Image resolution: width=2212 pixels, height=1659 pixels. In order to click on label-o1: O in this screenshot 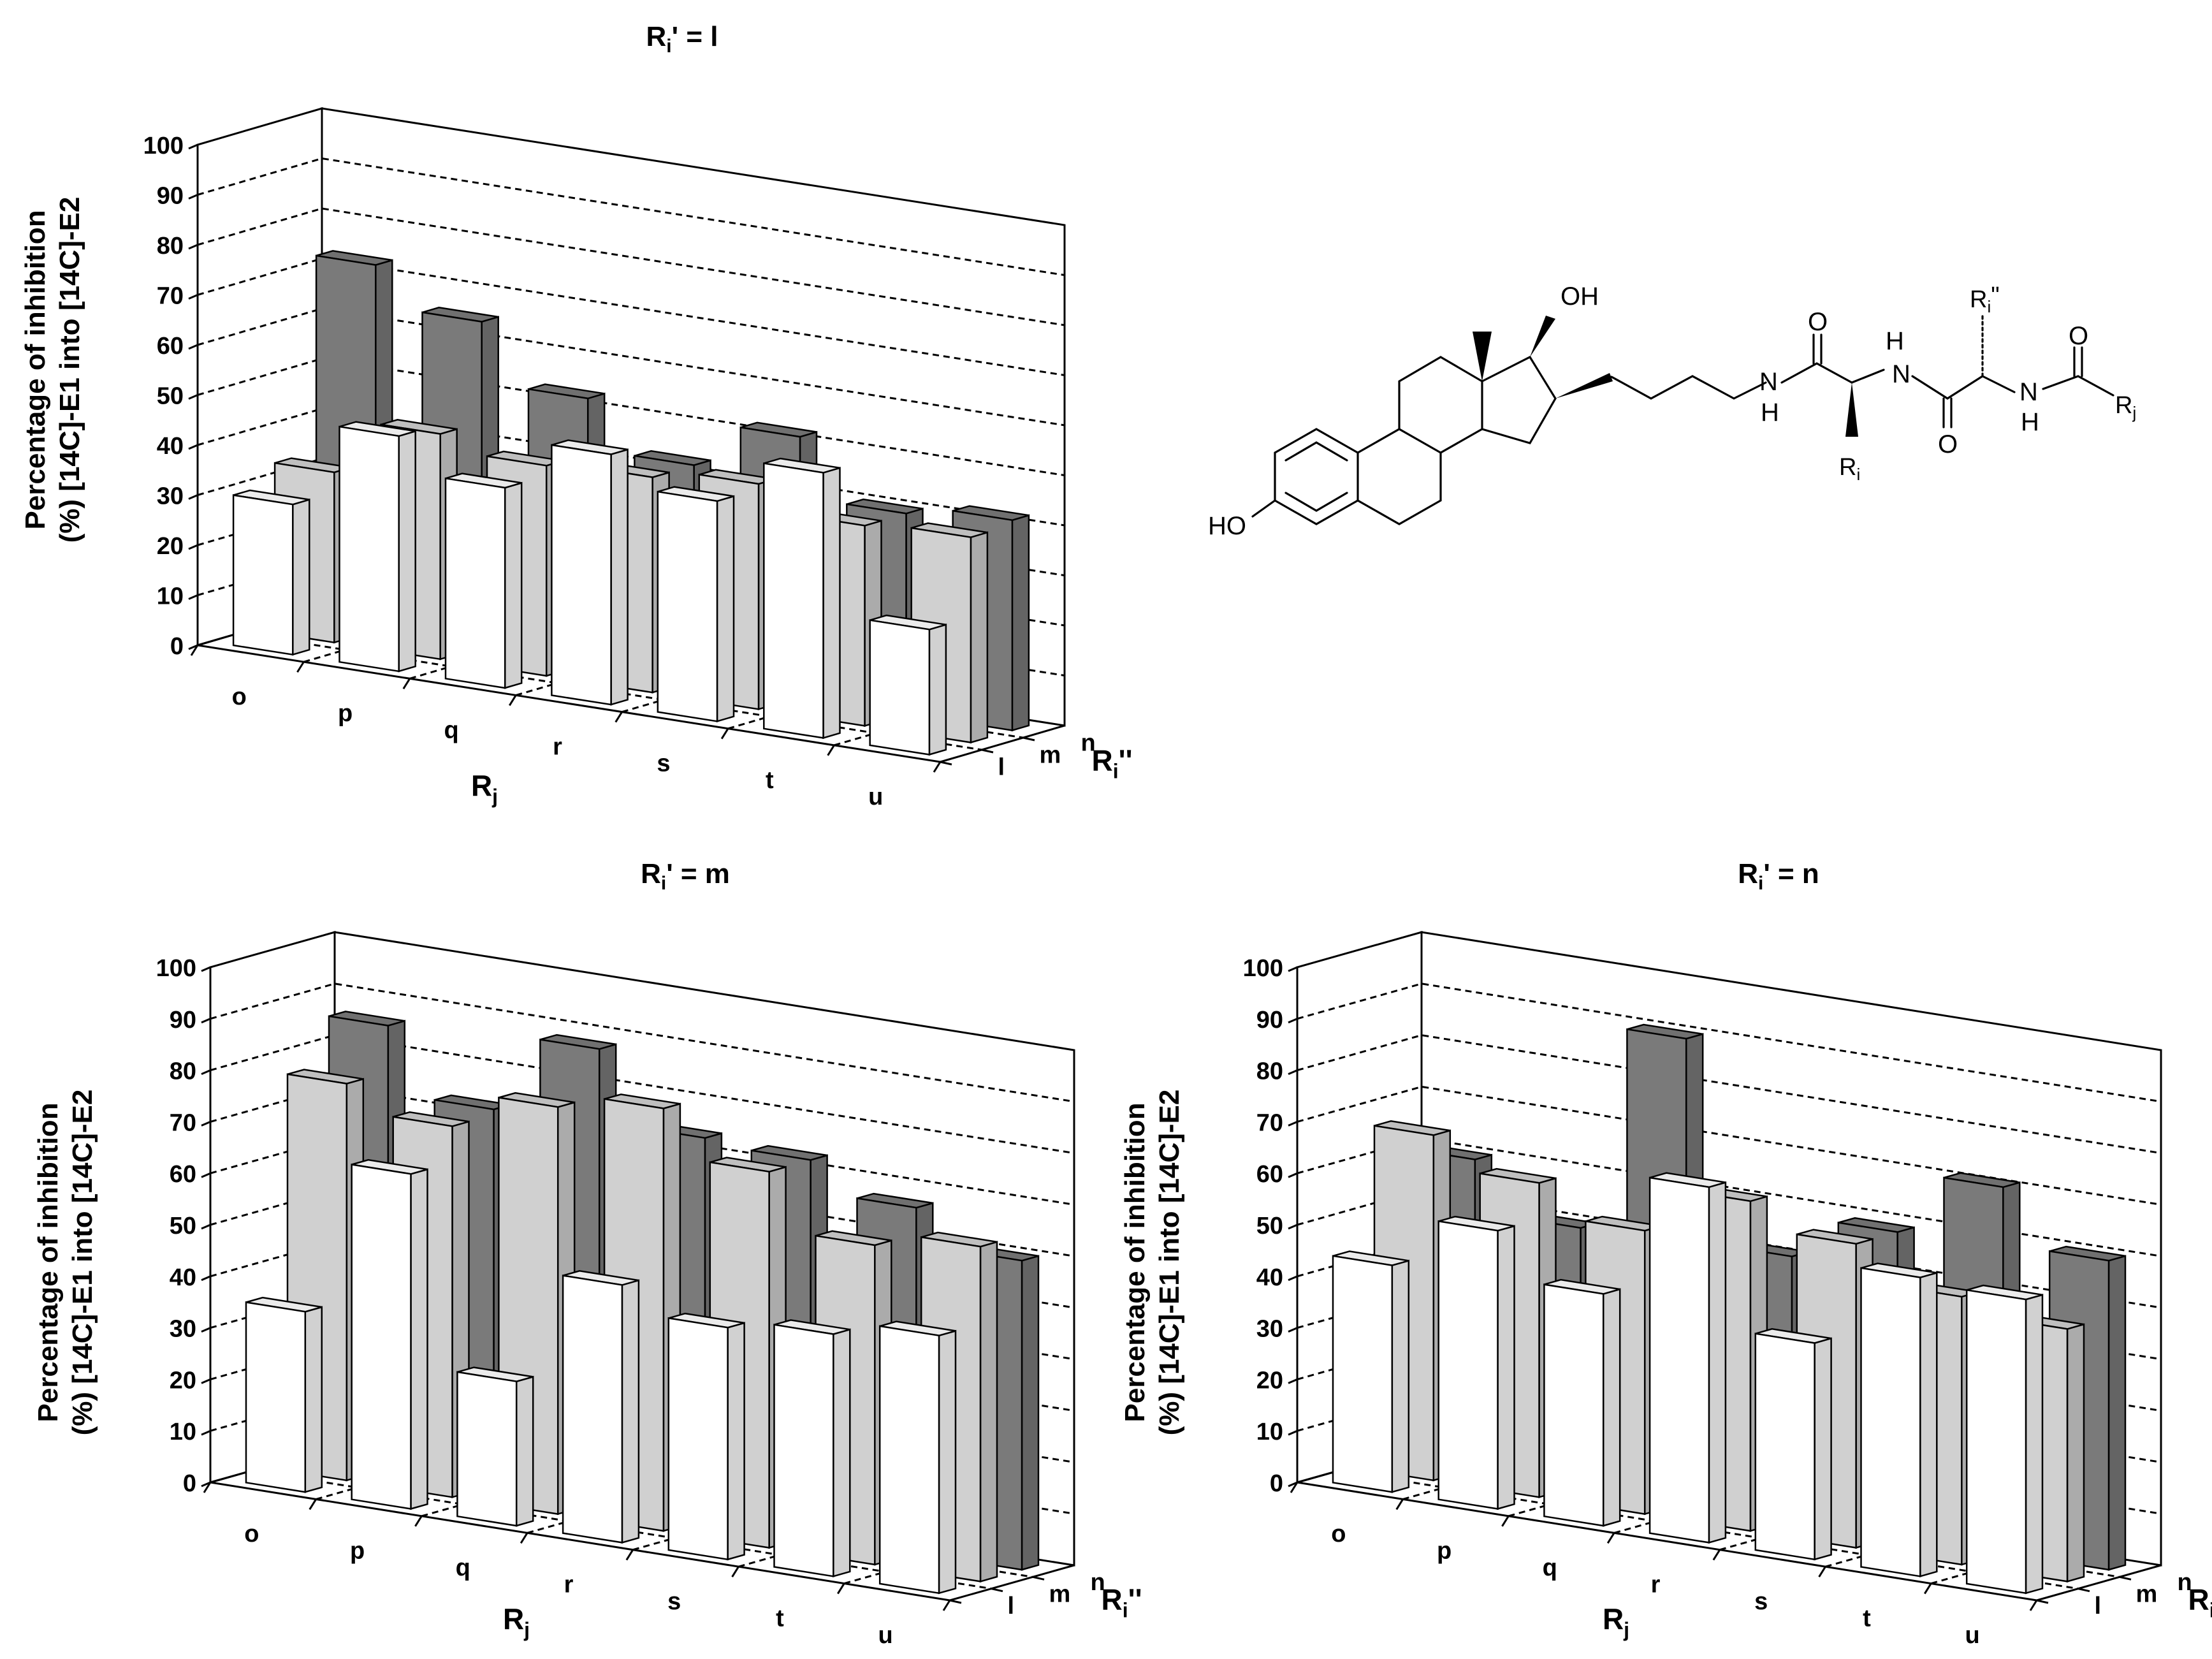, I will do `click(1818, 322)`.